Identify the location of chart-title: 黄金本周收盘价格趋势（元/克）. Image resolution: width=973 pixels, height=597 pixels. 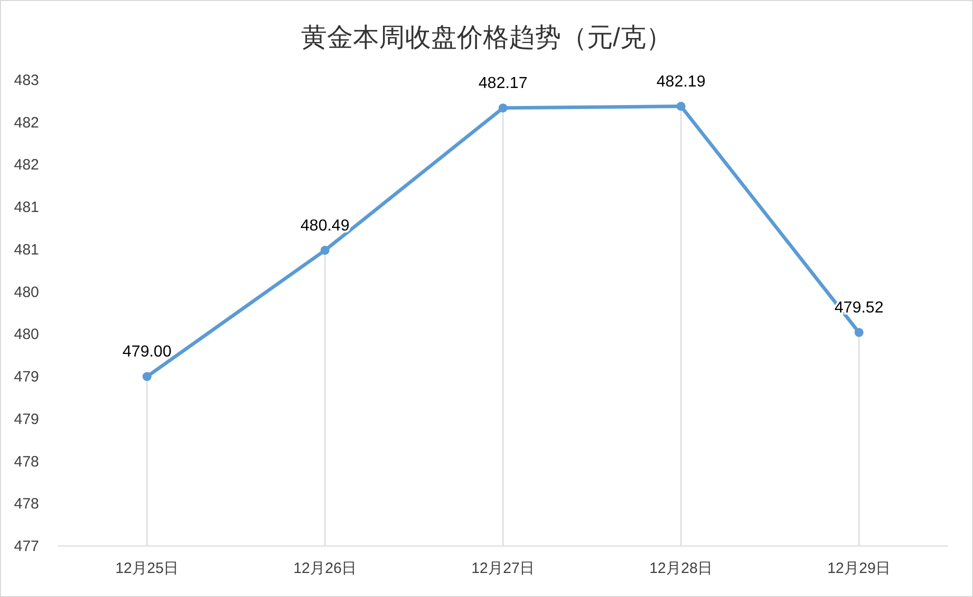
(486, 37).